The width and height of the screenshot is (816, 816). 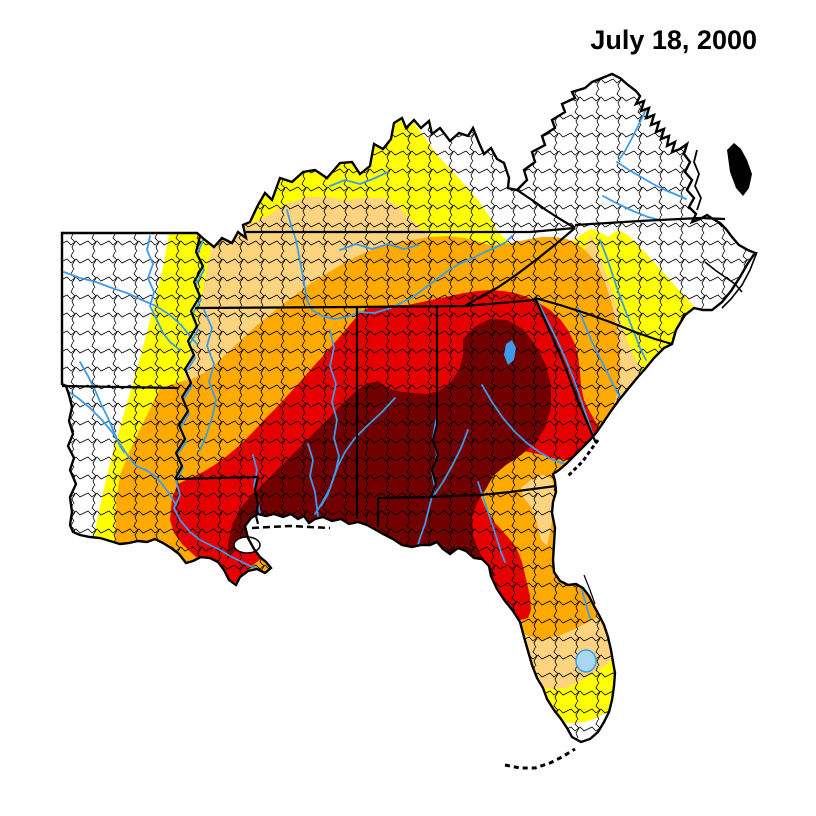 What do you see at coordinates (510, 352) in the screenshot?
I see `lake-clarks-hill` at bounding box center [510, 352].